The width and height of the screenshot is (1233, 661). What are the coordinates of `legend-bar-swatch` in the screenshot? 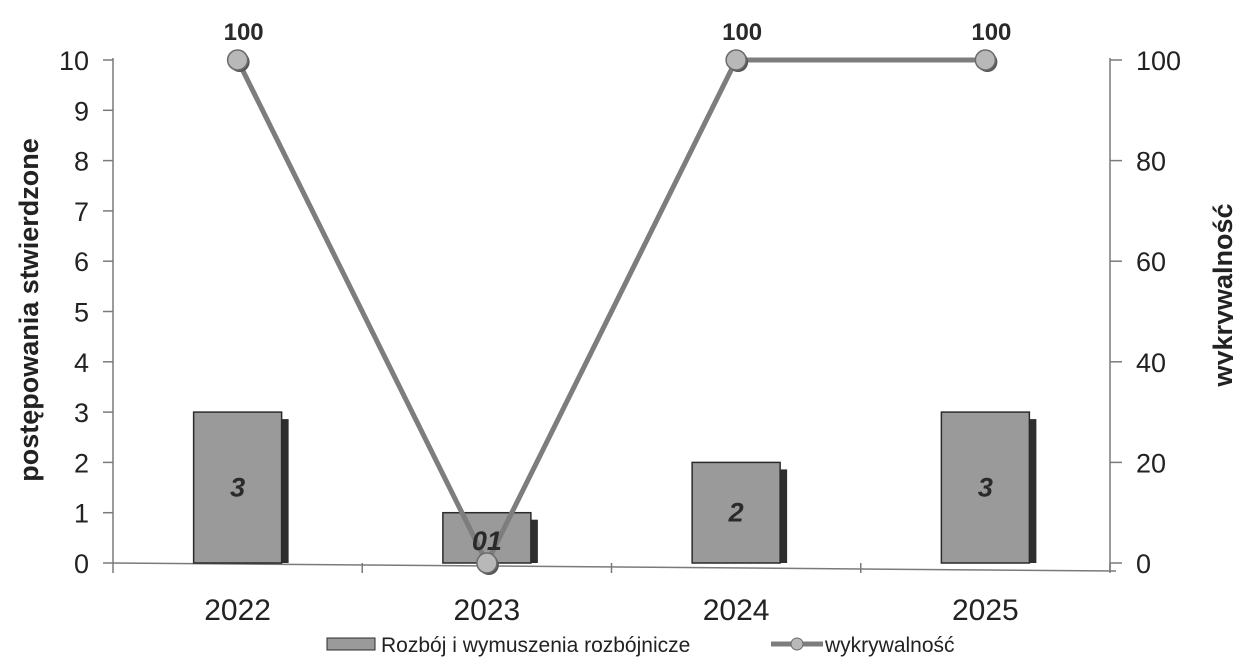 It's located at (351, 644).